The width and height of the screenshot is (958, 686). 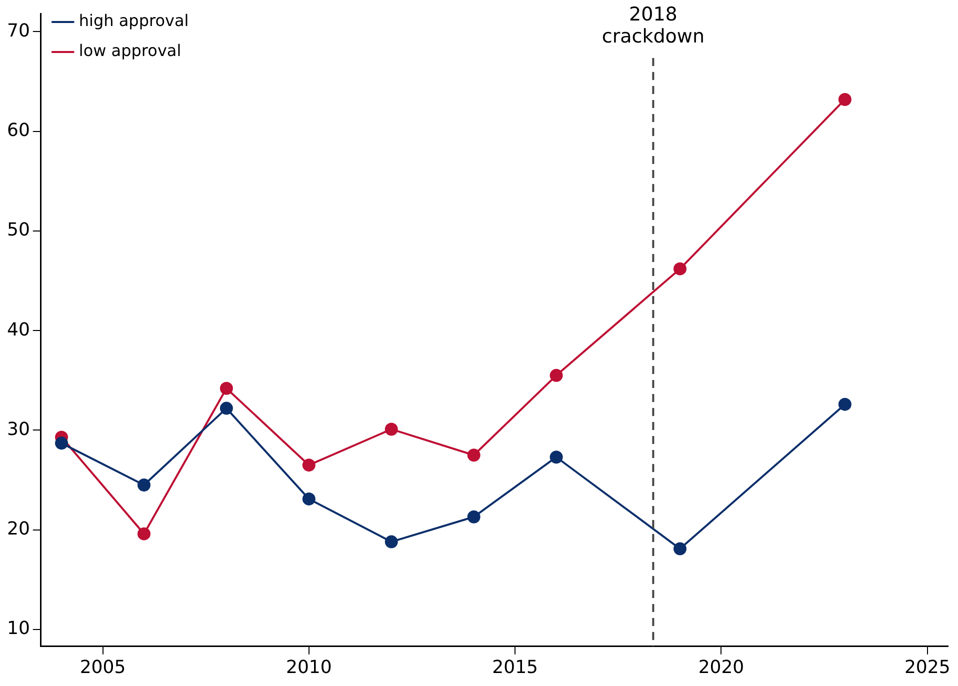 What do you see at coordinates (653, 25) in the screenshot?
I see `ref-line-label: 2018 crackdown` at bounding box center [653, 25].